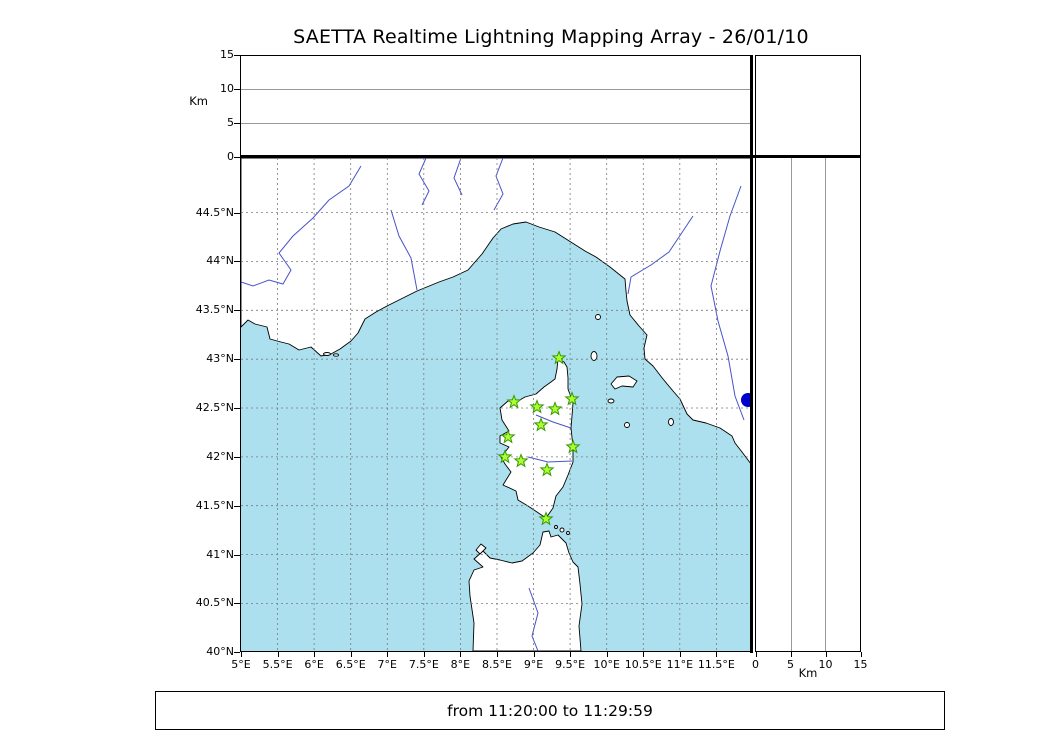  I want to click on distance-tick-label: 15, so click(860, 664).